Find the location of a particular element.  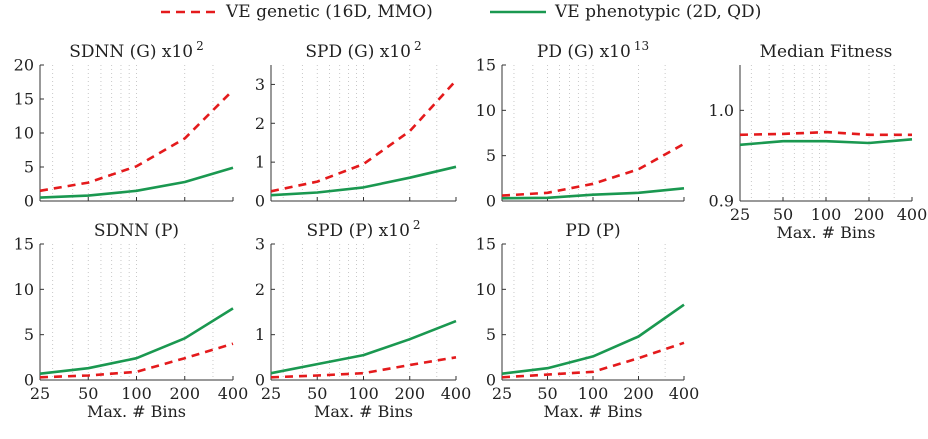

panel-title: PD (G) x10 13 is located at coordinates (593, 50).